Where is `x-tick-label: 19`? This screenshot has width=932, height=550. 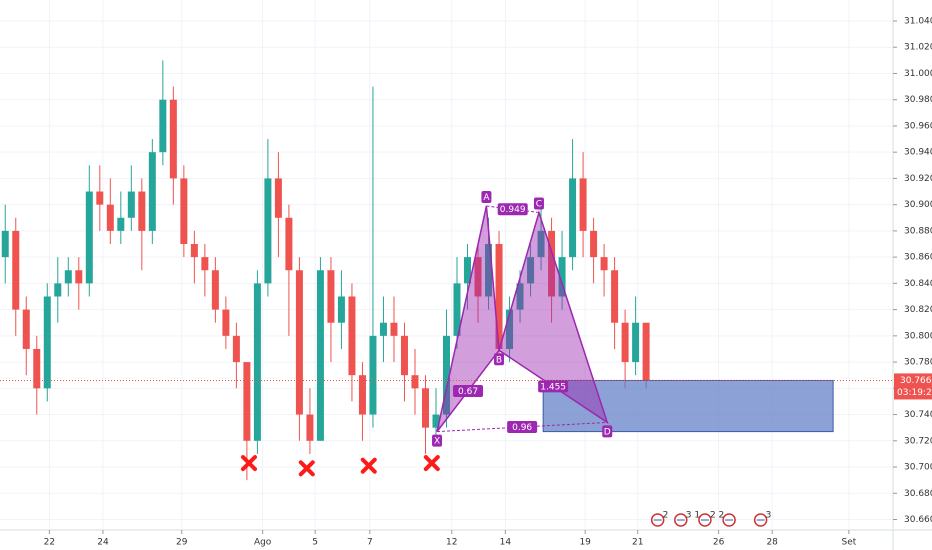 x-tick-label: 19 is located at coordinates (585, 543).